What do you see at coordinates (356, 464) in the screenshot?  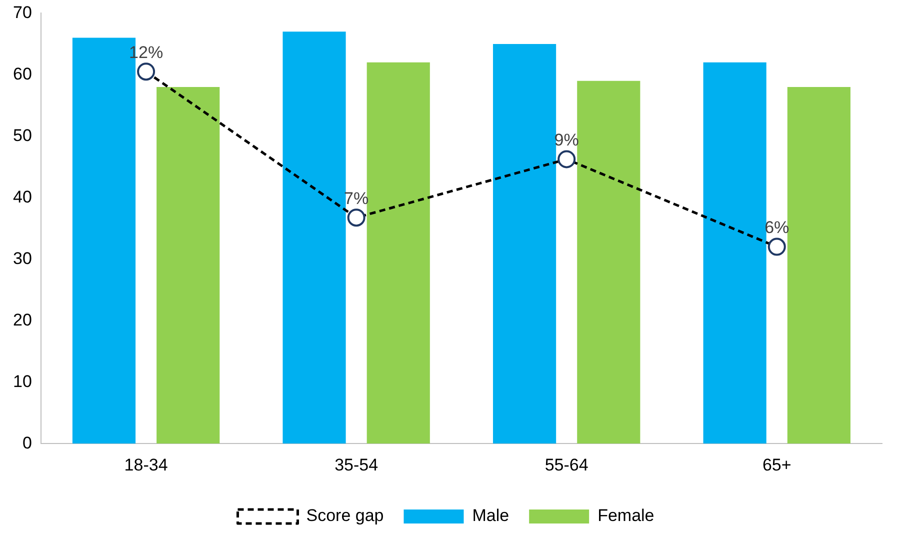 I see `x-tick-label: 35-54` at bounding box center [356, 464].